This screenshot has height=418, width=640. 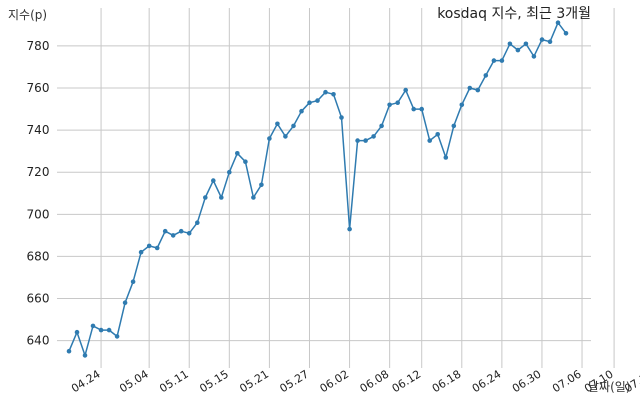 What do you see at coordinates (38, 256) in the screenshot?
I see `y-tick-label: 680` at bounding box center [38, 256].